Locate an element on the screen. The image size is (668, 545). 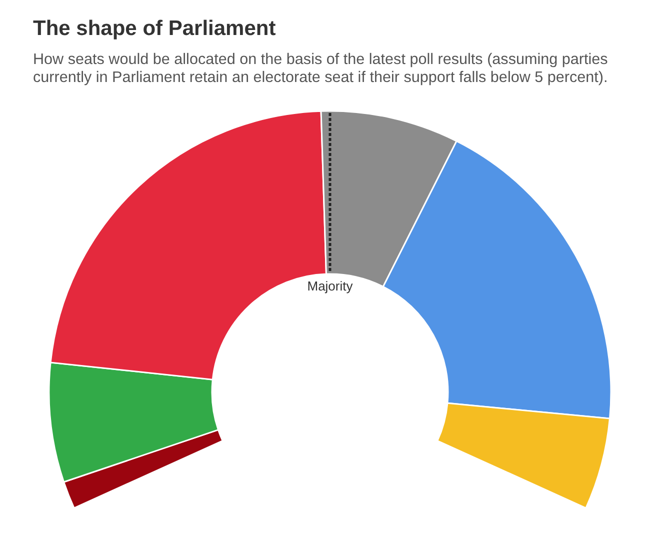
chart-title: The shape of Parliament is located at coordinates (154, 29).